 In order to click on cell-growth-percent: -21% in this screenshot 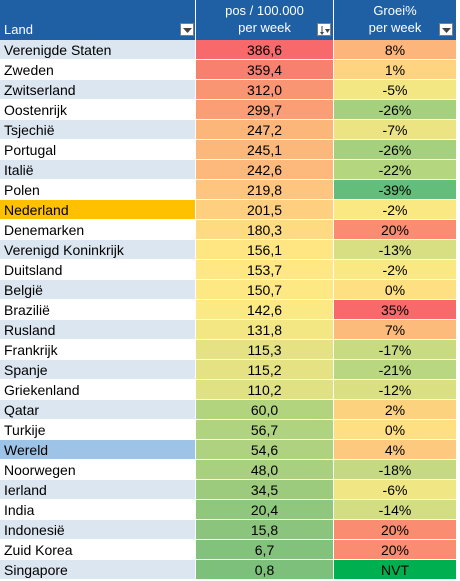, I will do `click(395, 370)`.